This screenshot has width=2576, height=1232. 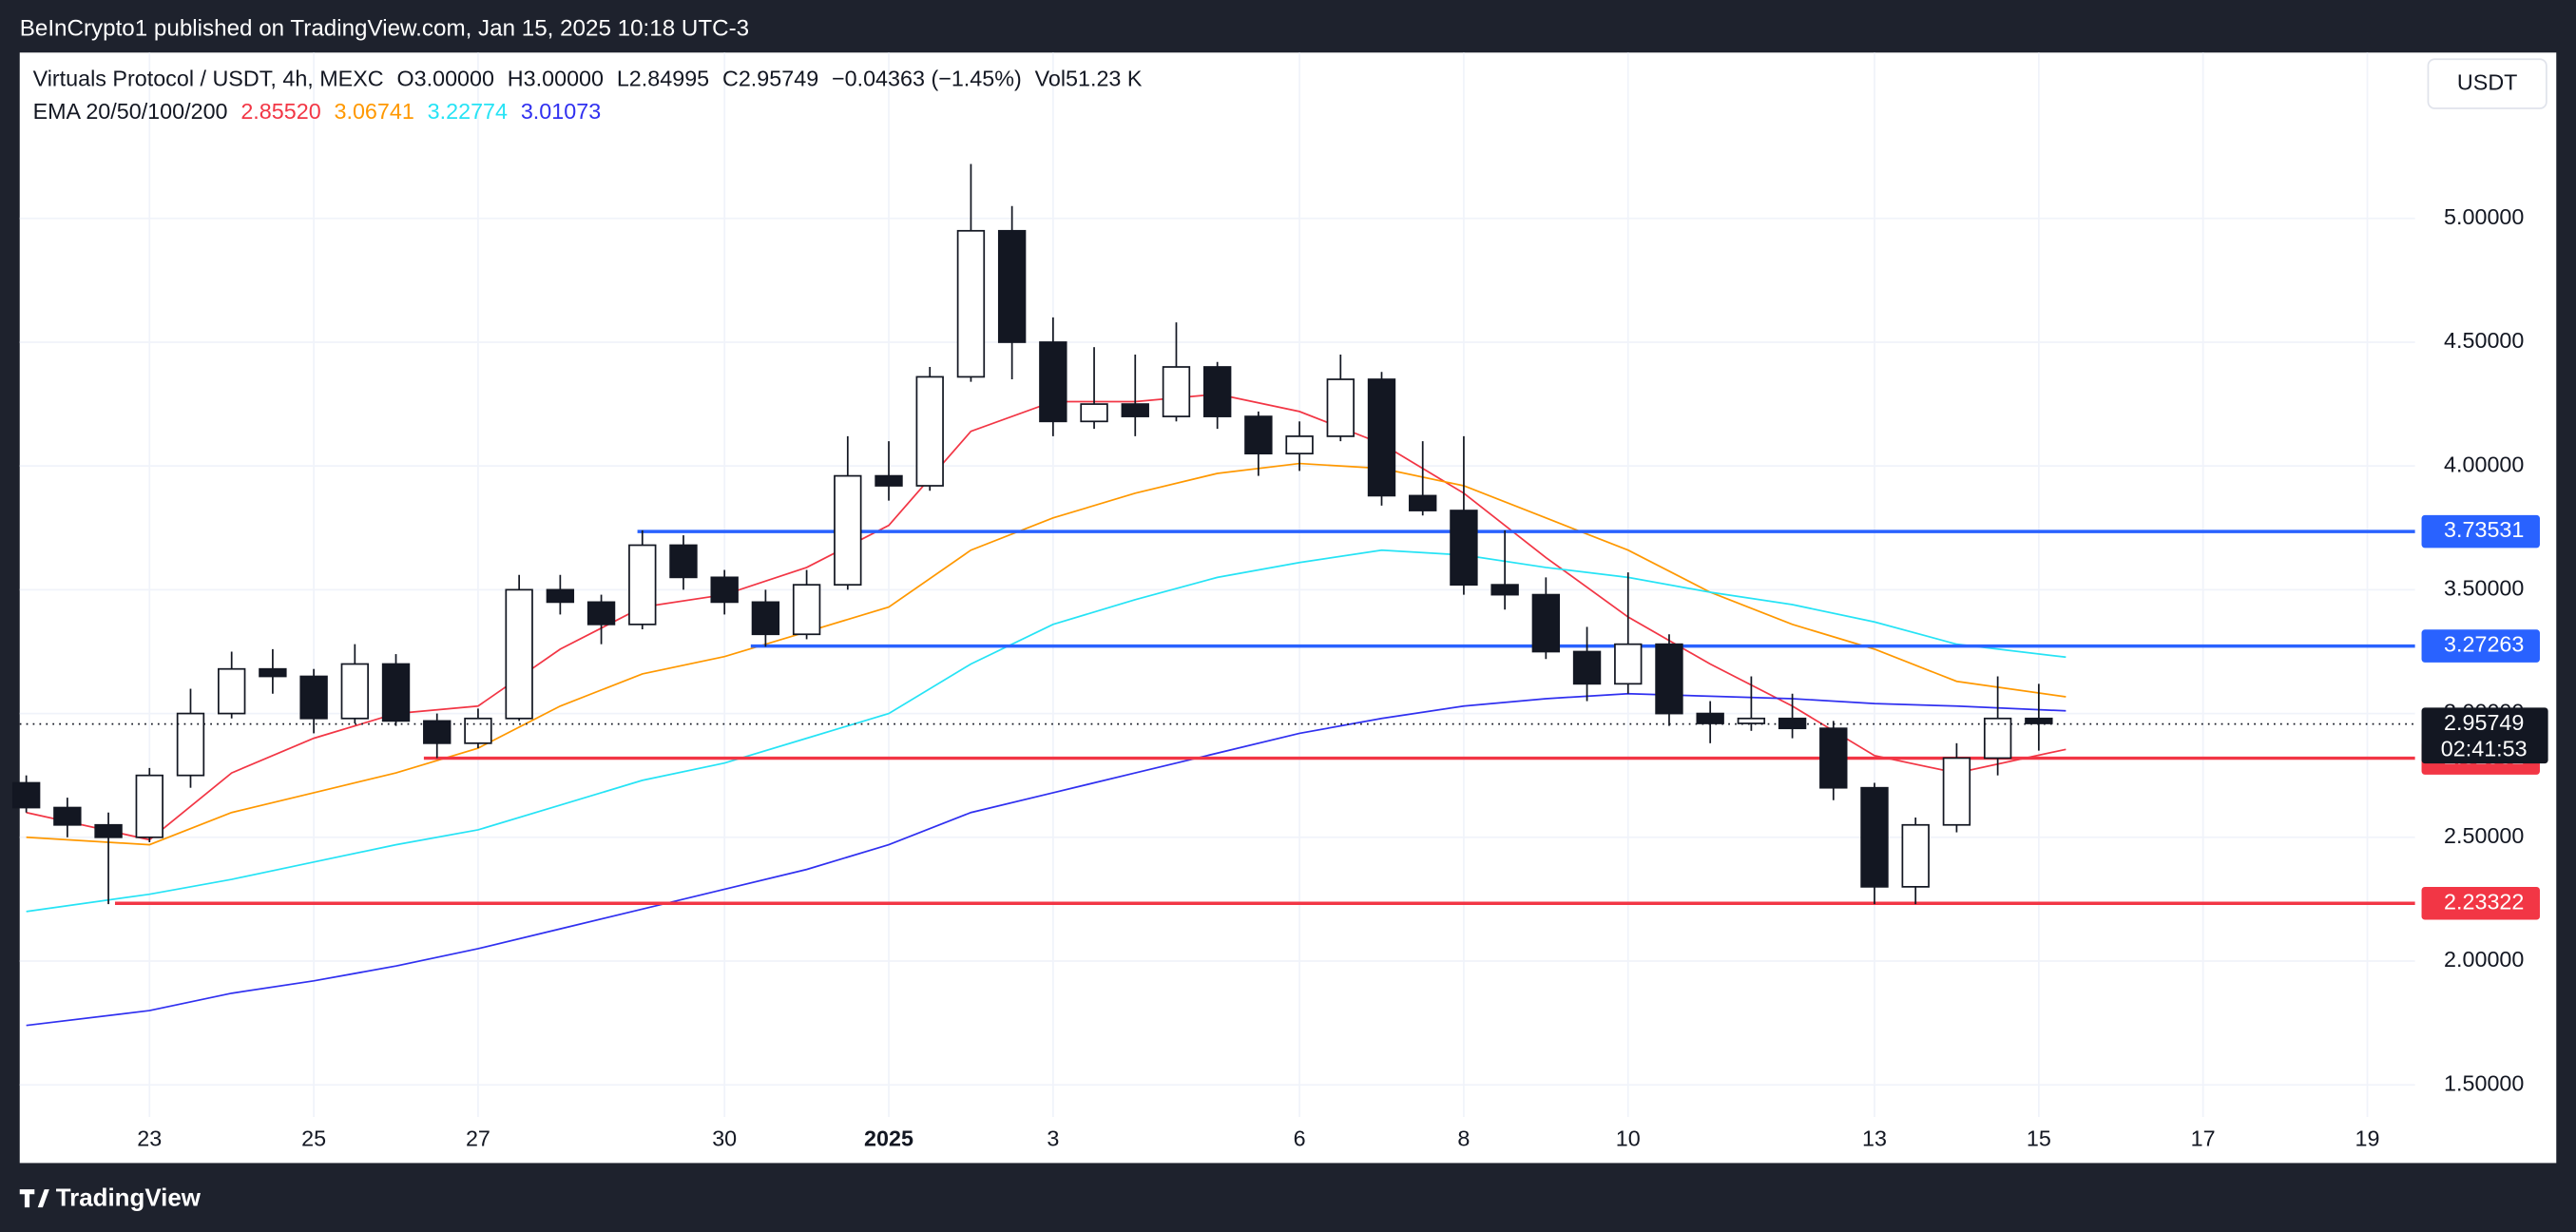 What do you see at coordinates (730, 79) in the screenshot?
I see `ohlc-key: C` at bounding box center [730, 79].